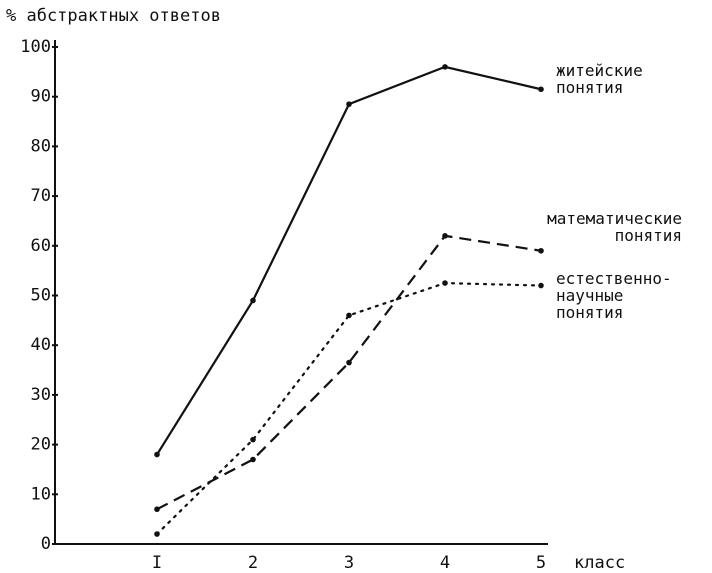 This screenshot has height=573, width=712. I want to click on x-tick-label: I, so click(157, 563).